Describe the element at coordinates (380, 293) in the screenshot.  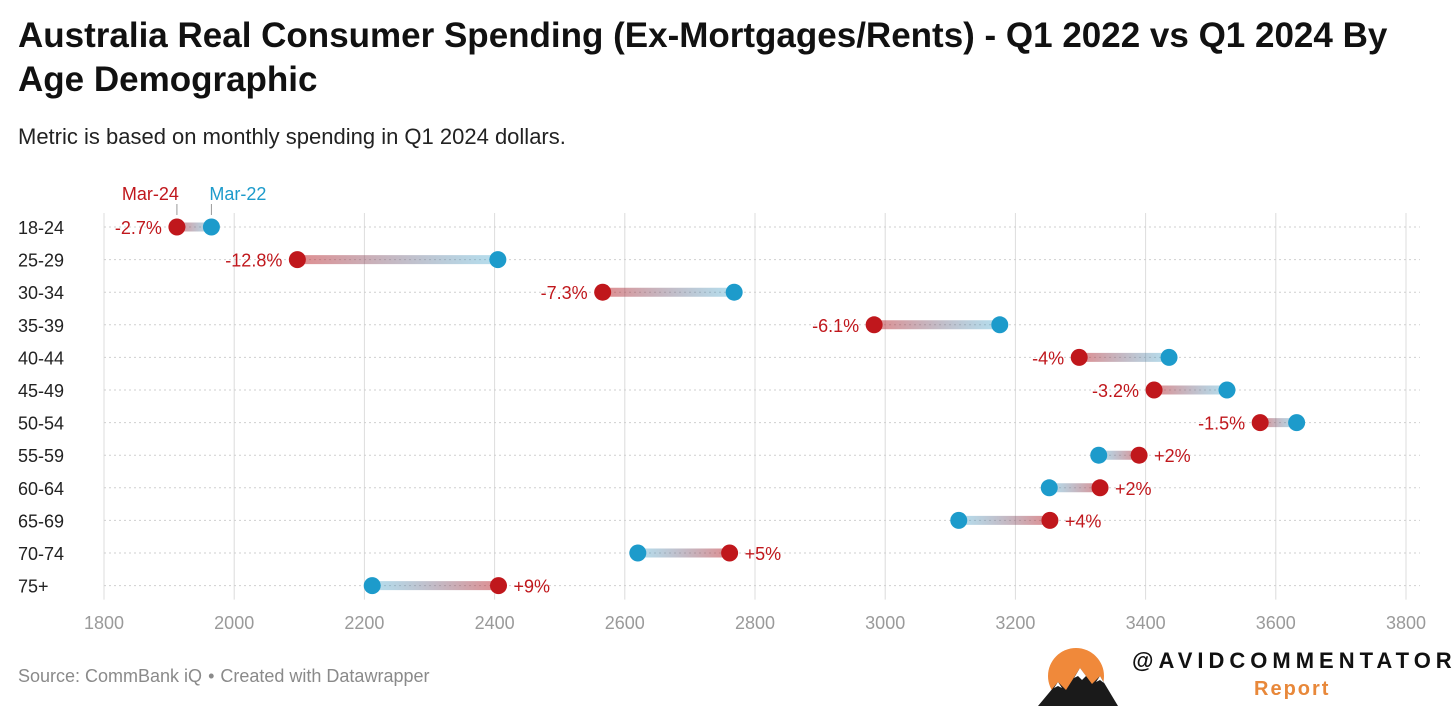
I see `chart-row: 30-34 -7.3%` at that location.